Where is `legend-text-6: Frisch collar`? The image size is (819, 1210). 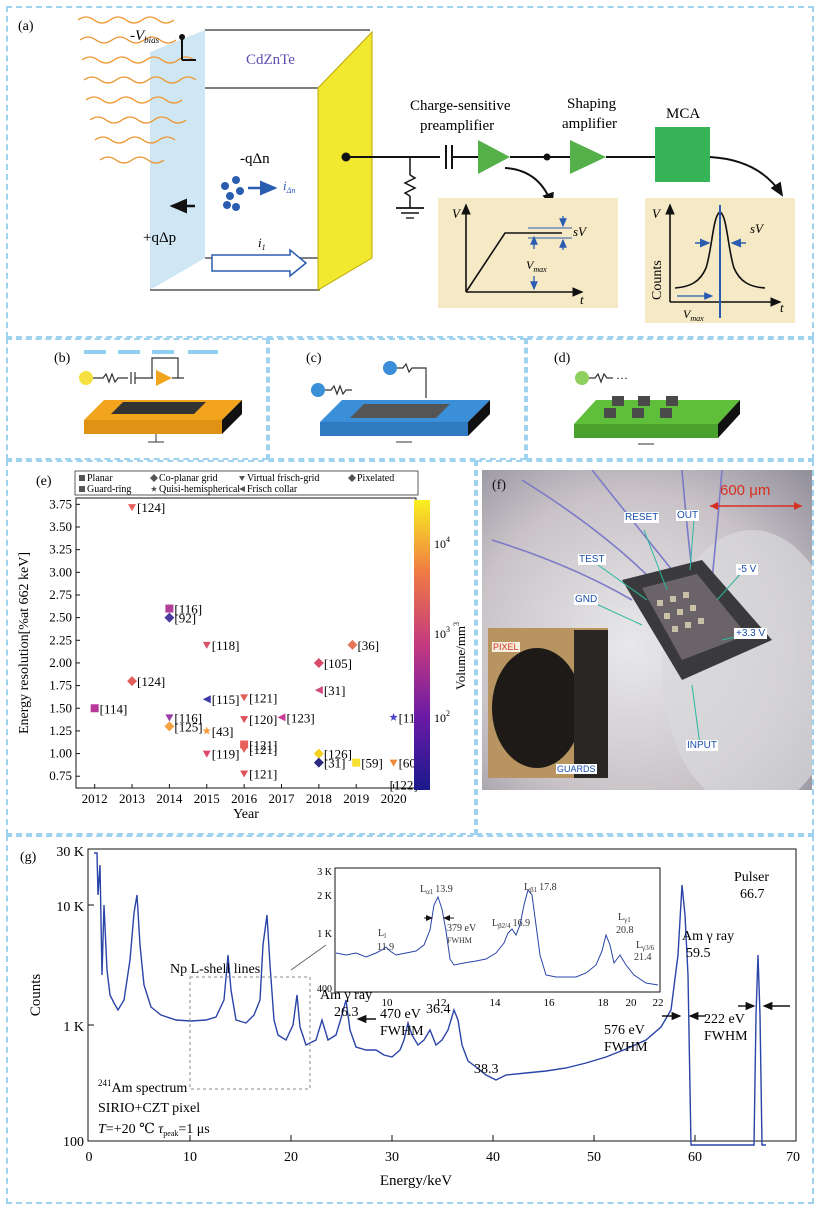
legend-text-6: Frisch collar is located at coordinates (272, 489).